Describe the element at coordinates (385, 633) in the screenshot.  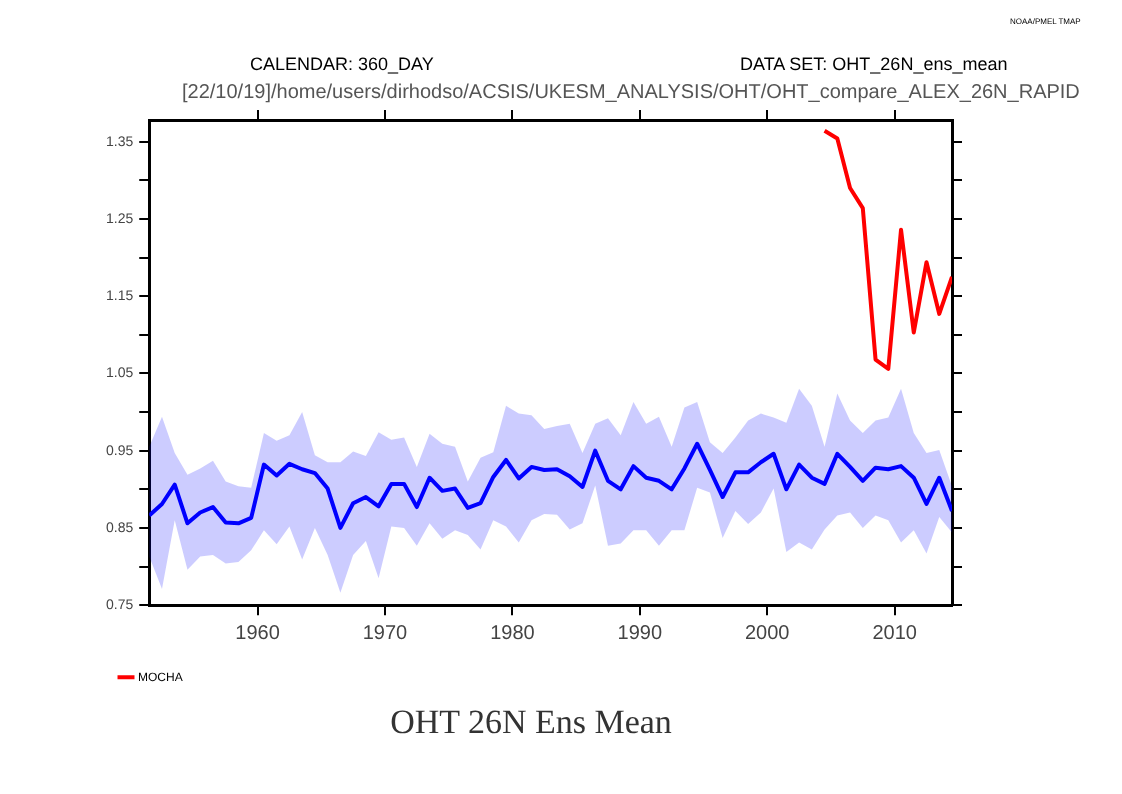
I see `x-tick-label: 1970` at that location.